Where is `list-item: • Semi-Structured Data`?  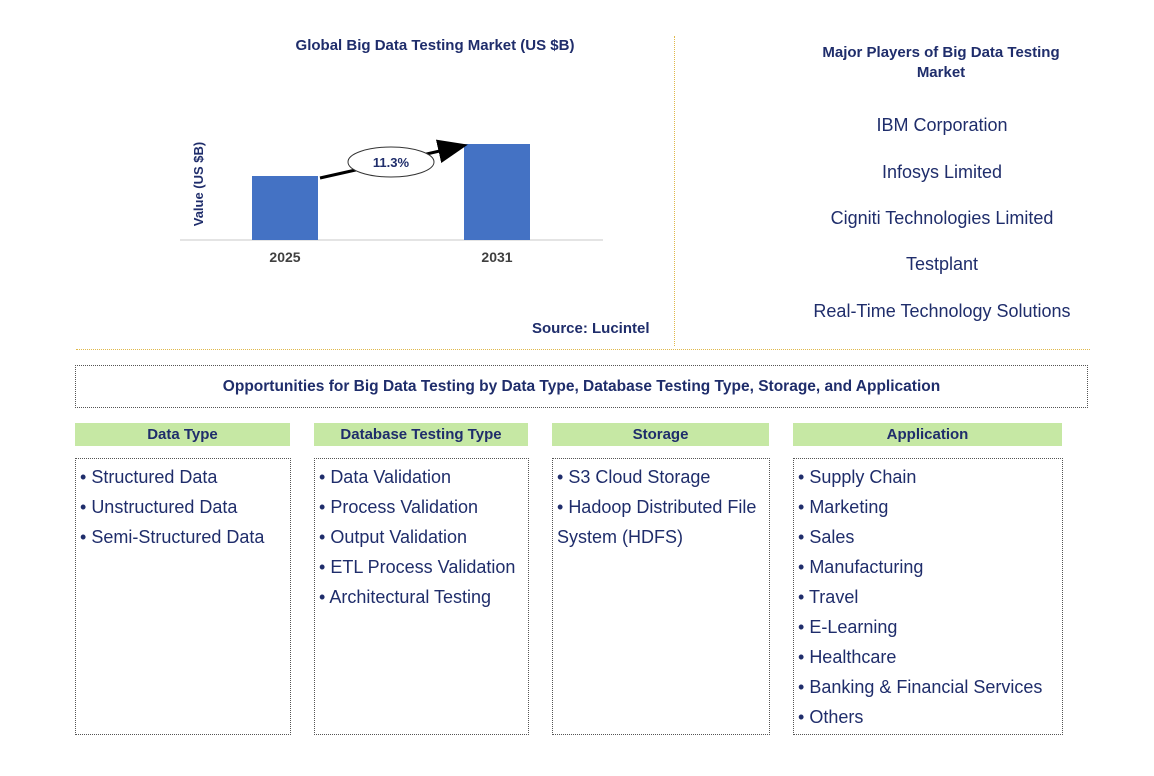
list-item: • Semi-Structured Data is located at coordinates (172, 537).